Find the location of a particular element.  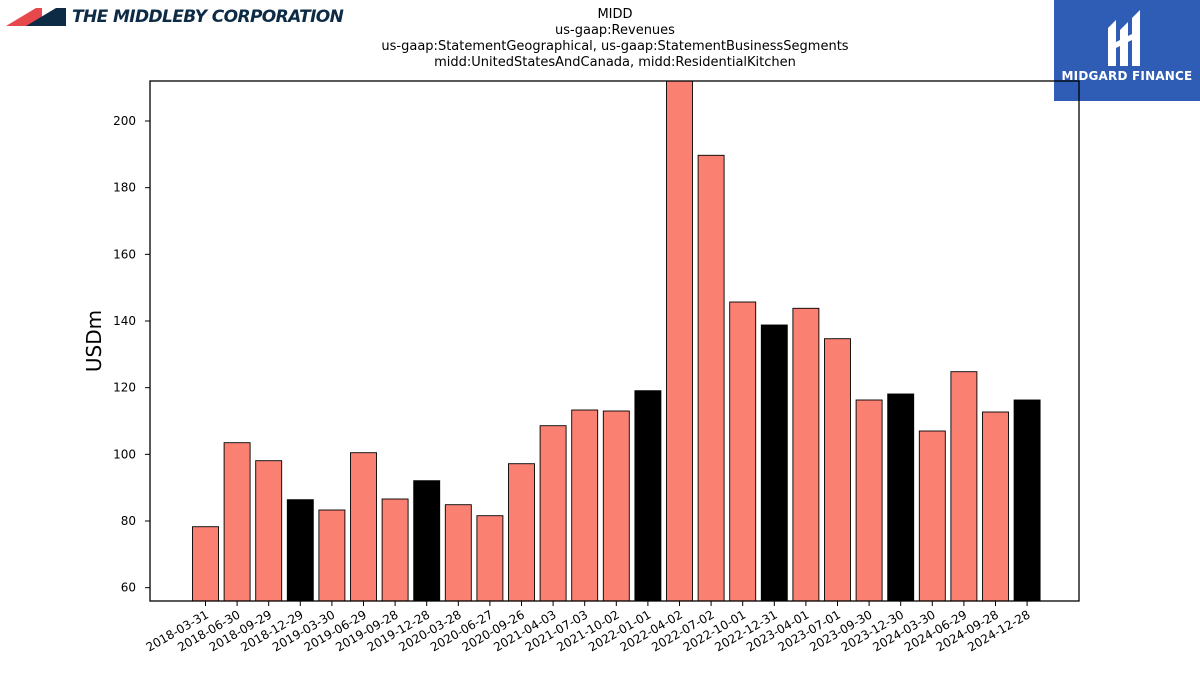

publisher-logo: MIDGARD FINANCE is located at coordinates (1127, 50).